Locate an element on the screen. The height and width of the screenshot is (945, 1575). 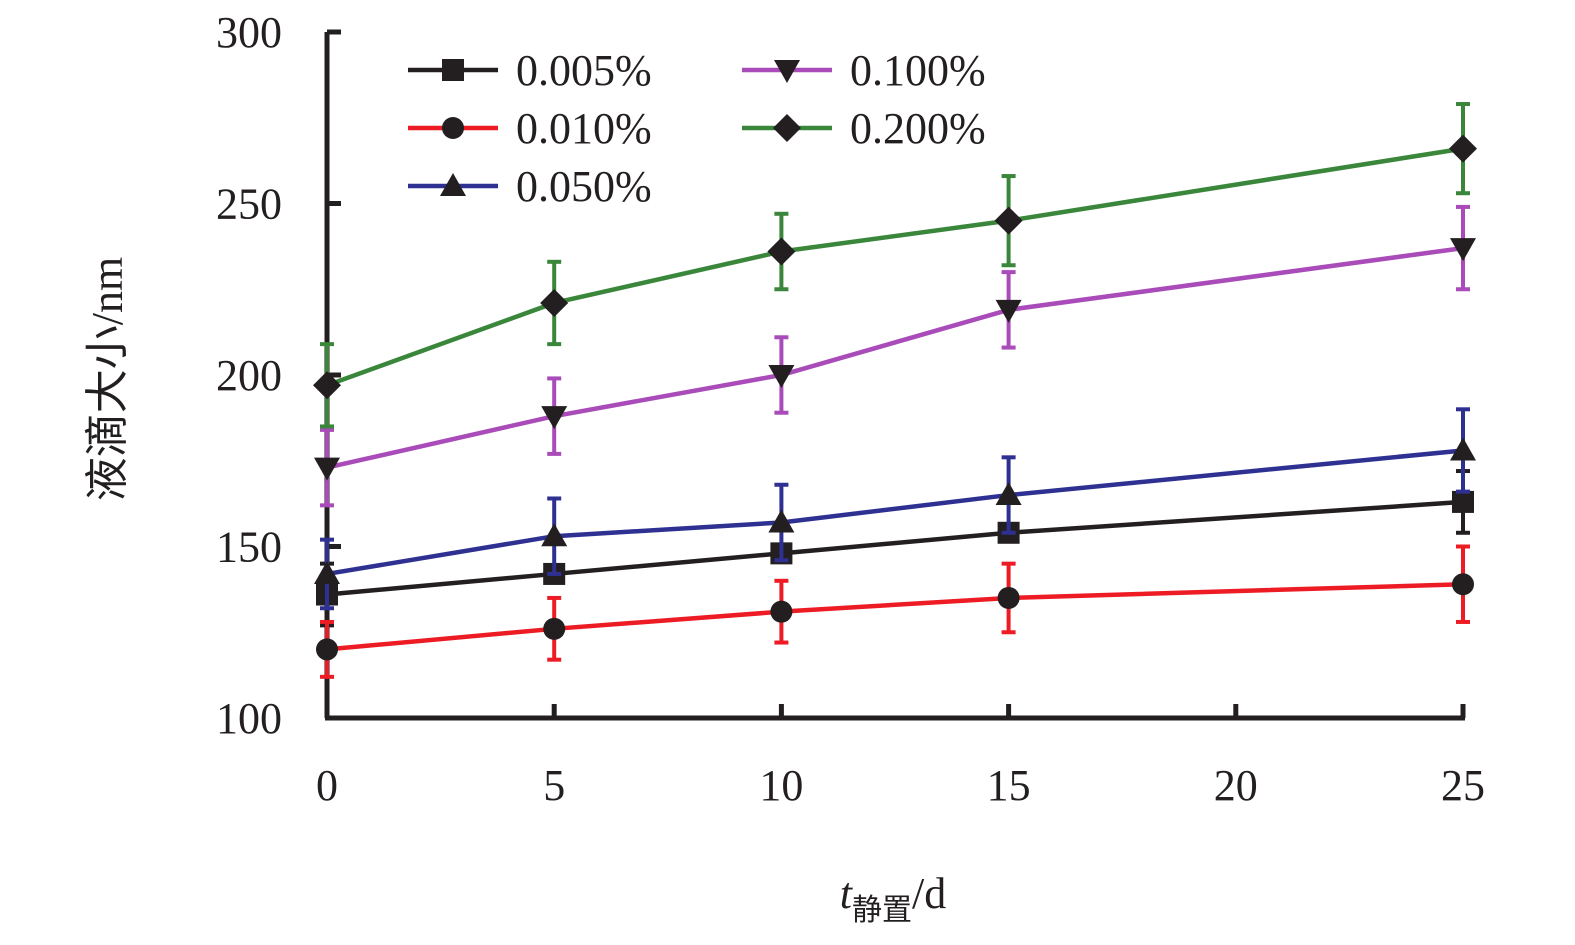
legend-item-0.010%: 0.010% is located at coordinates (530, 128).